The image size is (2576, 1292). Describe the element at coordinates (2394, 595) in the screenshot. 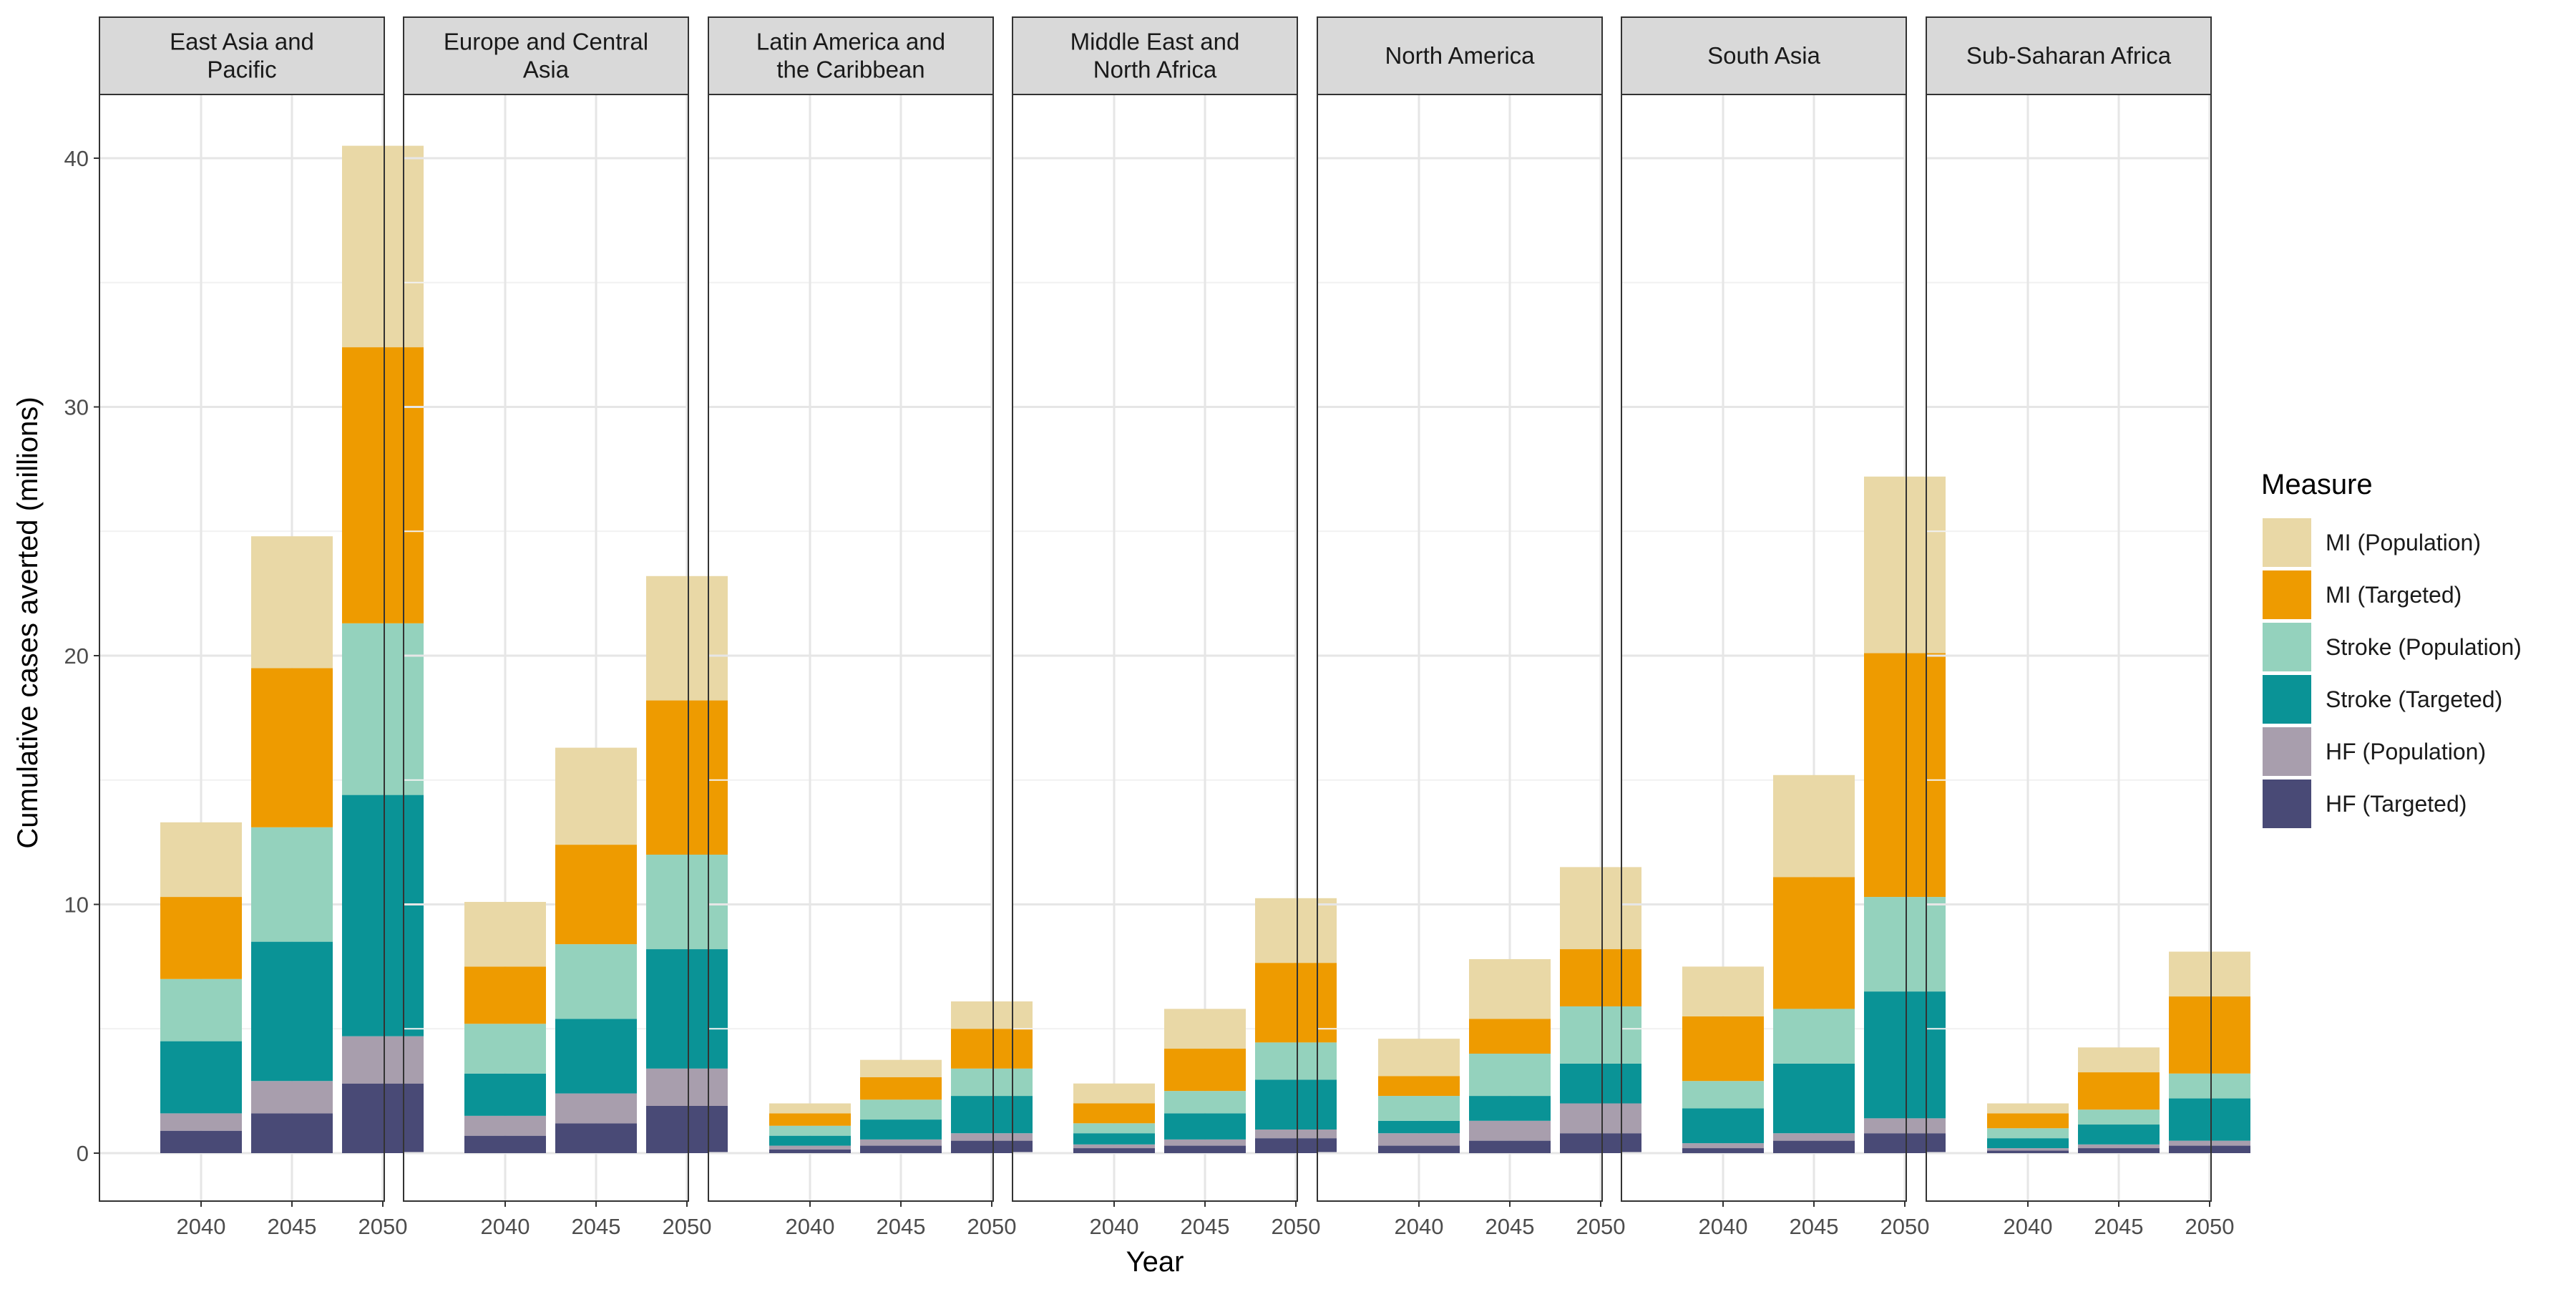

I see `legend-key-label: MI (Targeted)` at that location.